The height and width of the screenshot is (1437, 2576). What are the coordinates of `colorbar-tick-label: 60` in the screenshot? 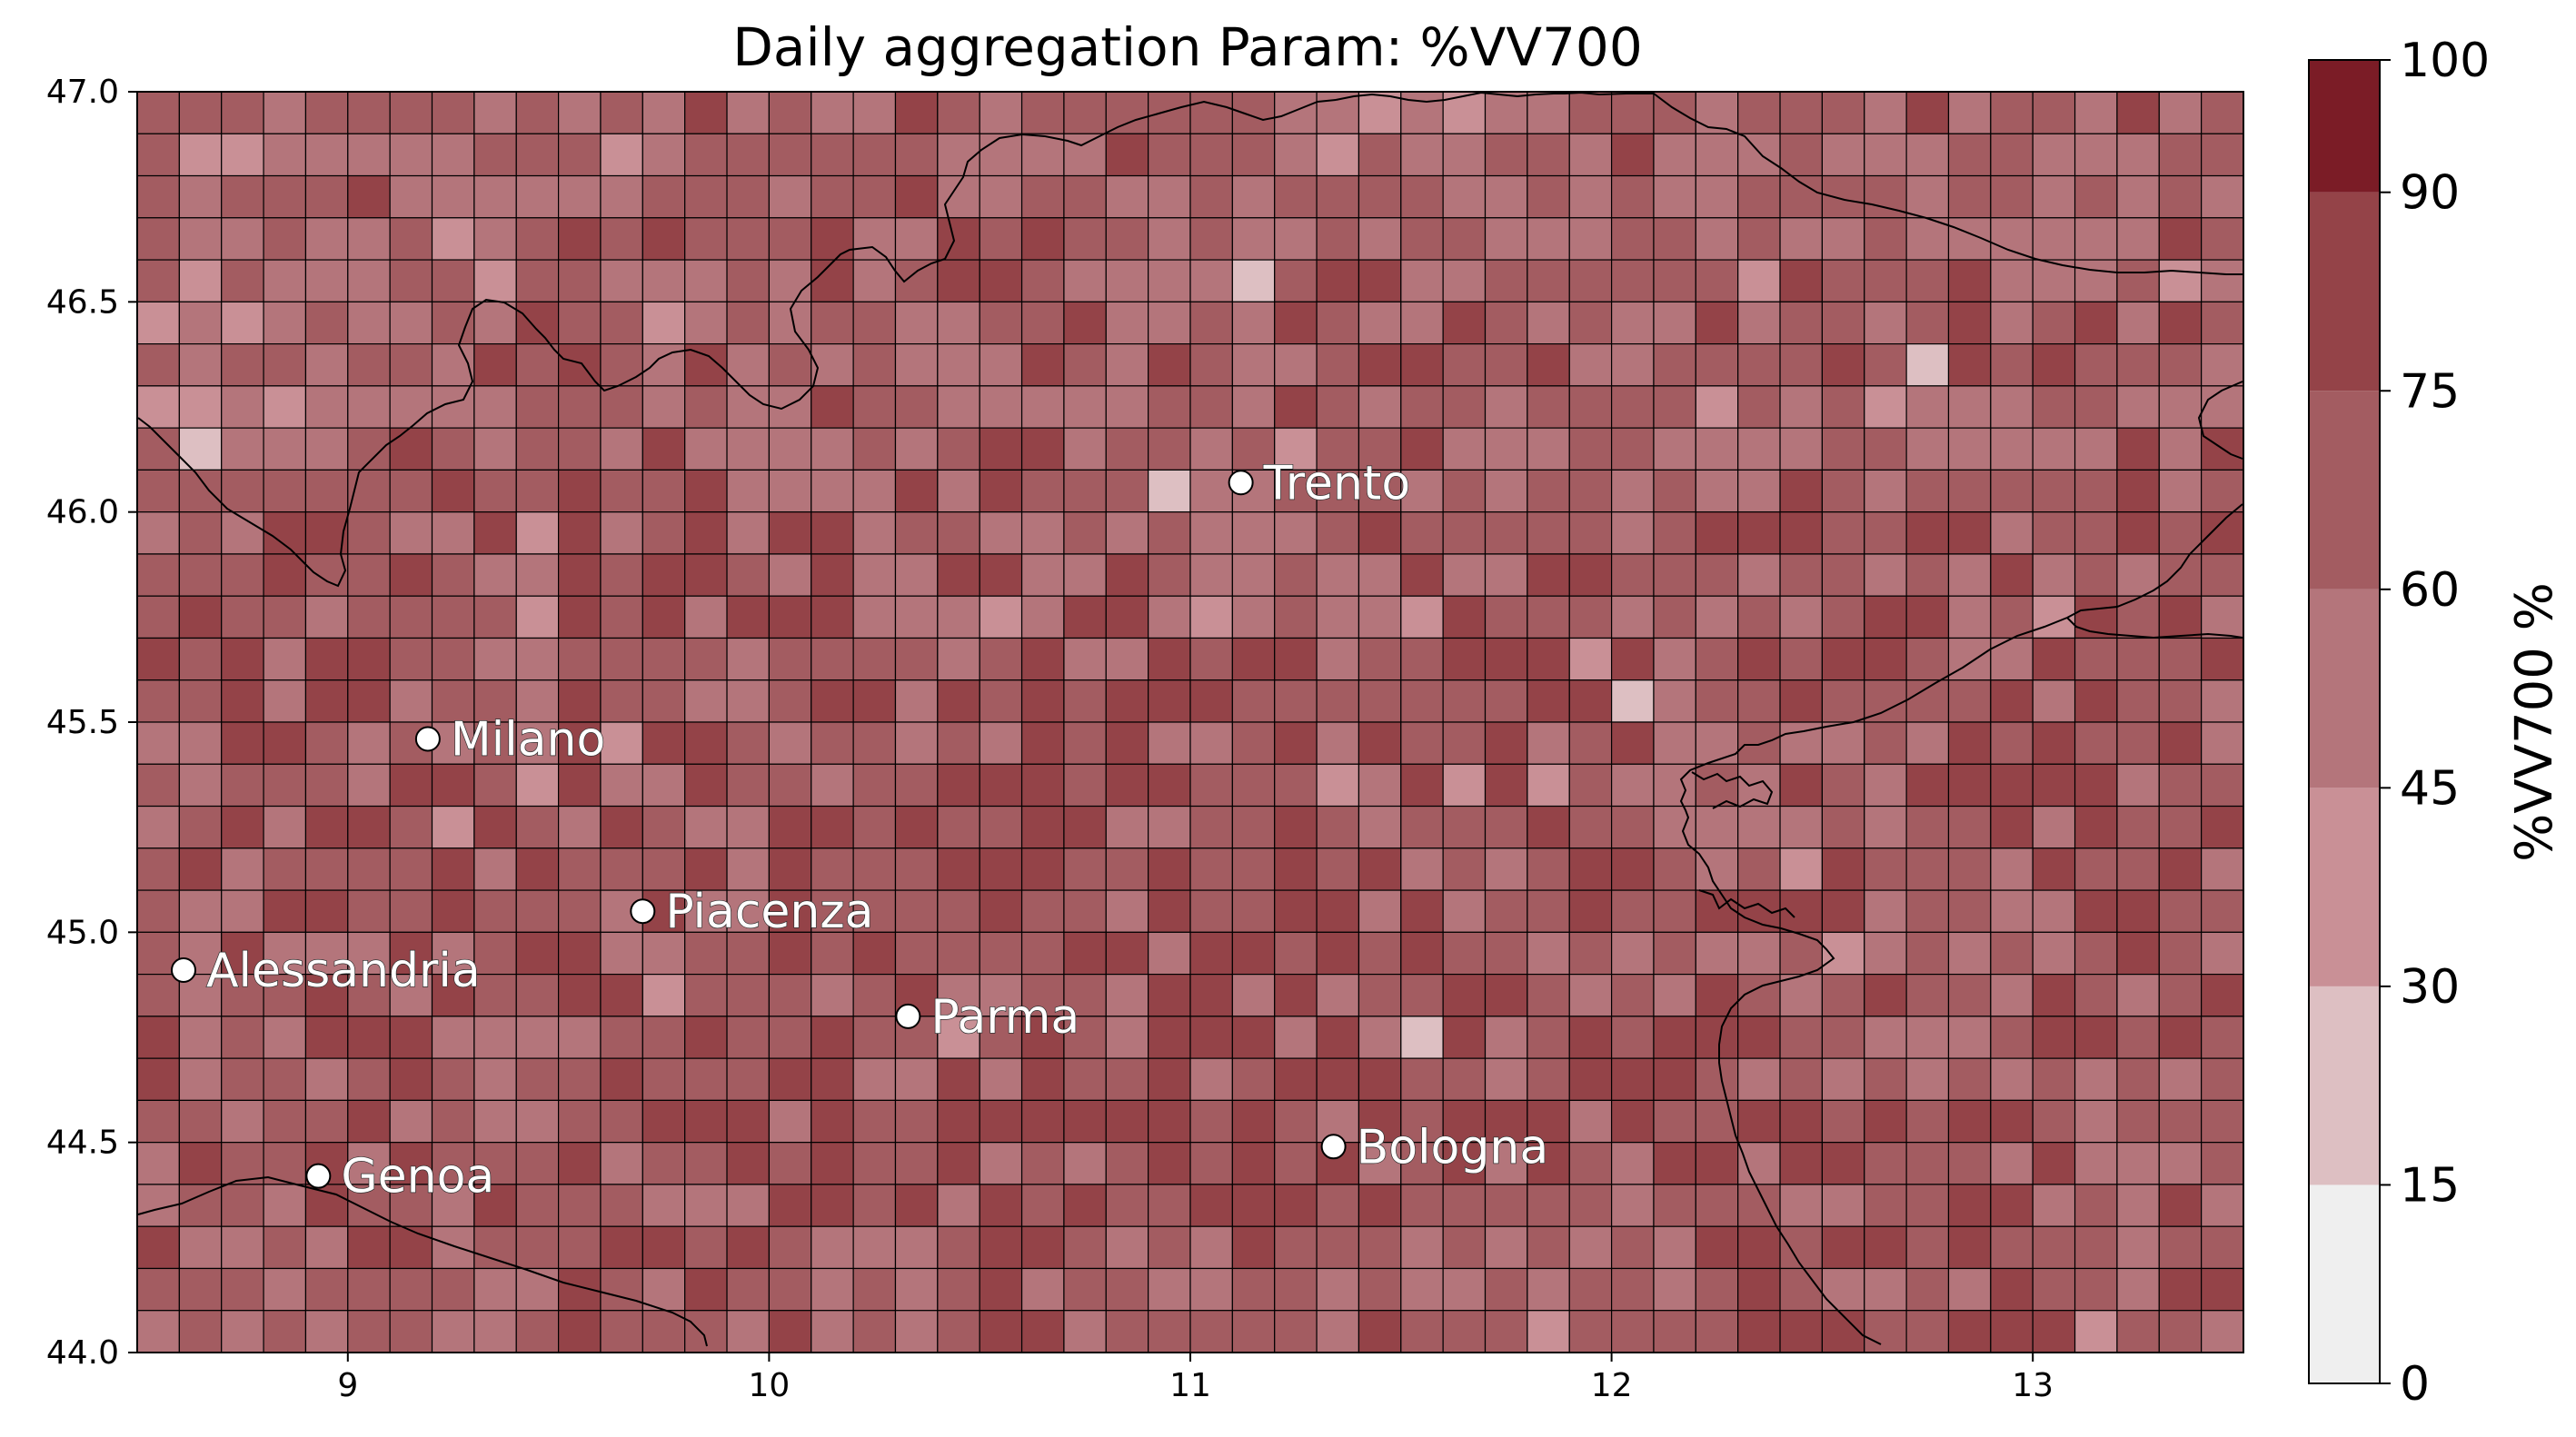 It's located at (2430, 590).